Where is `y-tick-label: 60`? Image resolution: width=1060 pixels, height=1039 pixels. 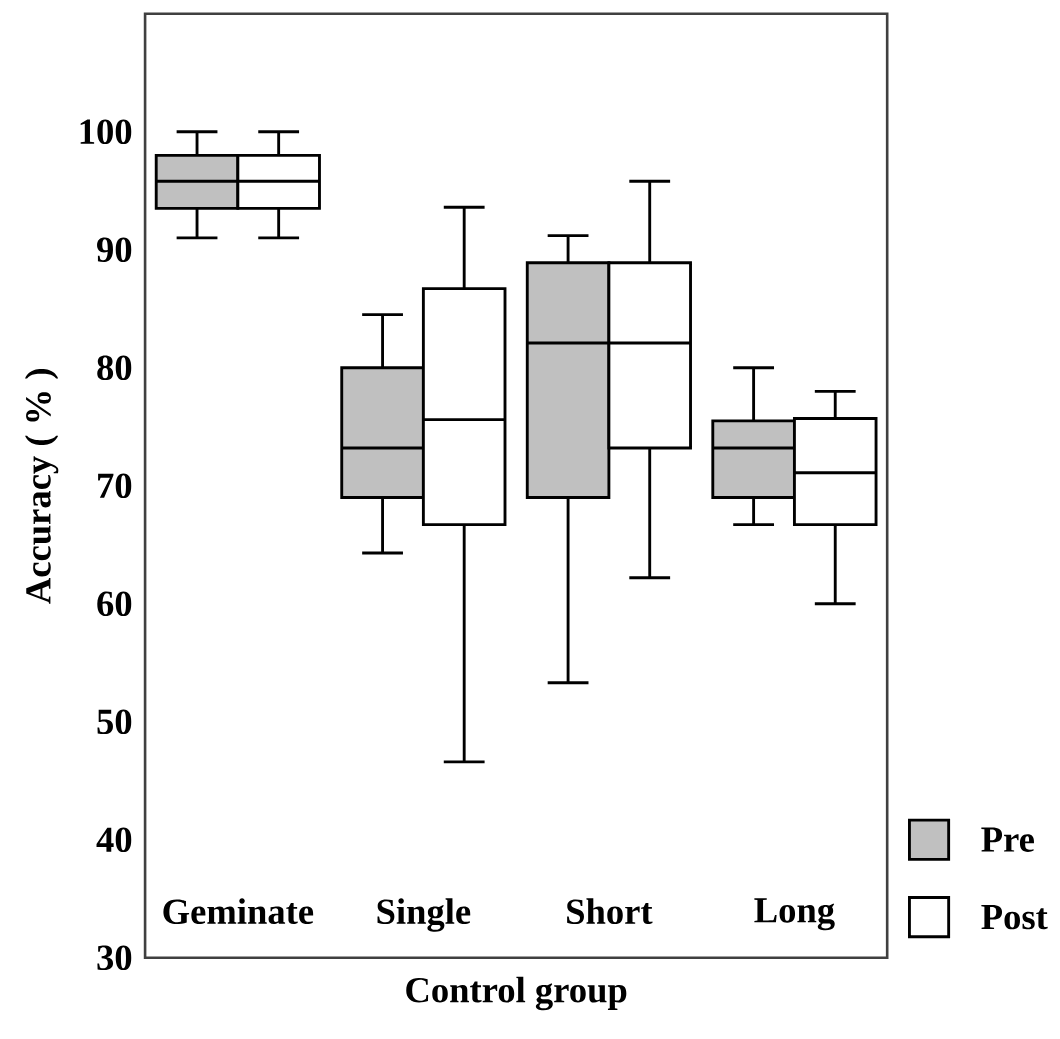 y-tick-label: 60 is located at coordinates (114, 604).